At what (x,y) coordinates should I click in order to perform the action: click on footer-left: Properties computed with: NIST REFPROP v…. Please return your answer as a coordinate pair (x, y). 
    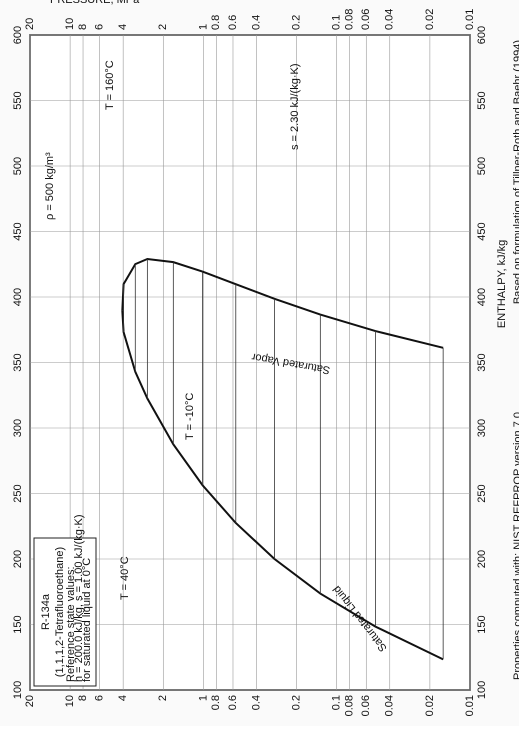
    Looking at the image, I should click on (515, 546).